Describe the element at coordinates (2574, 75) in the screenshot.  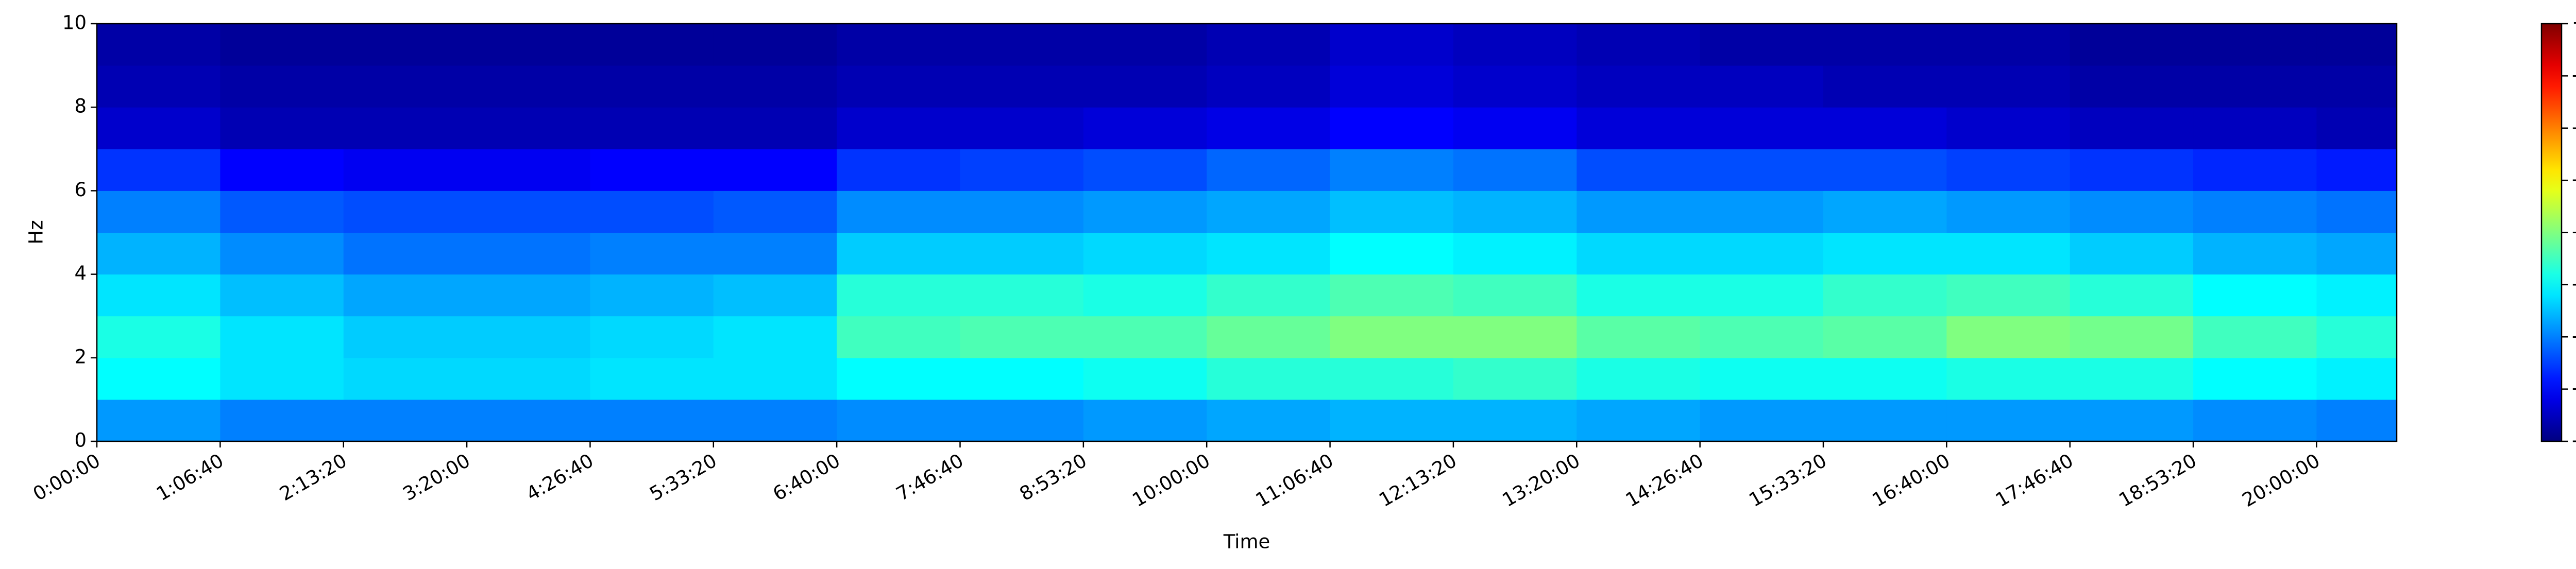
I see `colorbar-tick-label: -10 dB` at that location.